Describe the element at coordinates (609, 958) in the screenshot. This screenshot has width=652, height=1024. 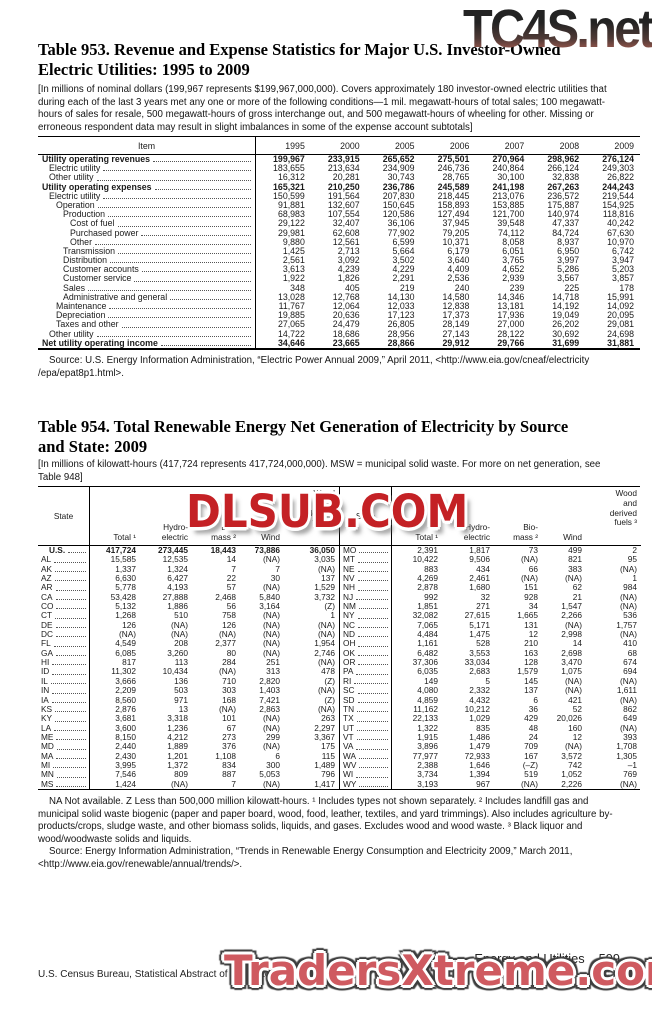
I see `footer-page-number: 599` at that location.